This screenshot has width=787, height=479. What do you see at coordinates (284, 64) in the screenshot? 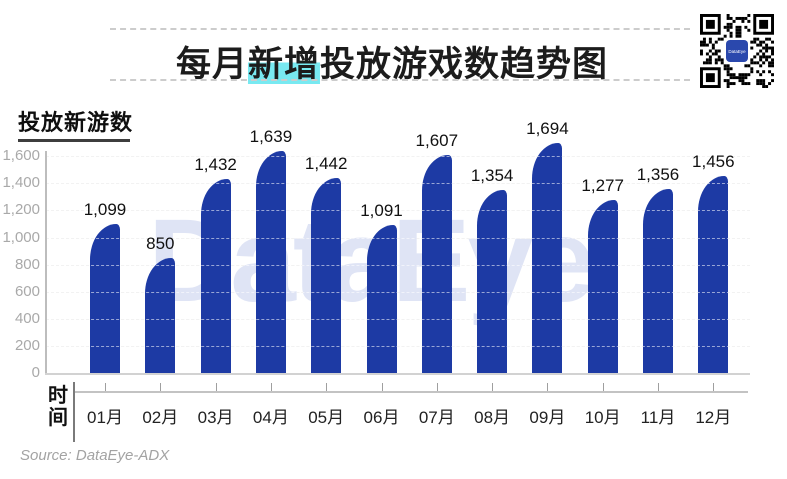
I see `title-highlight: 新增` at bounding box center [284, 64].